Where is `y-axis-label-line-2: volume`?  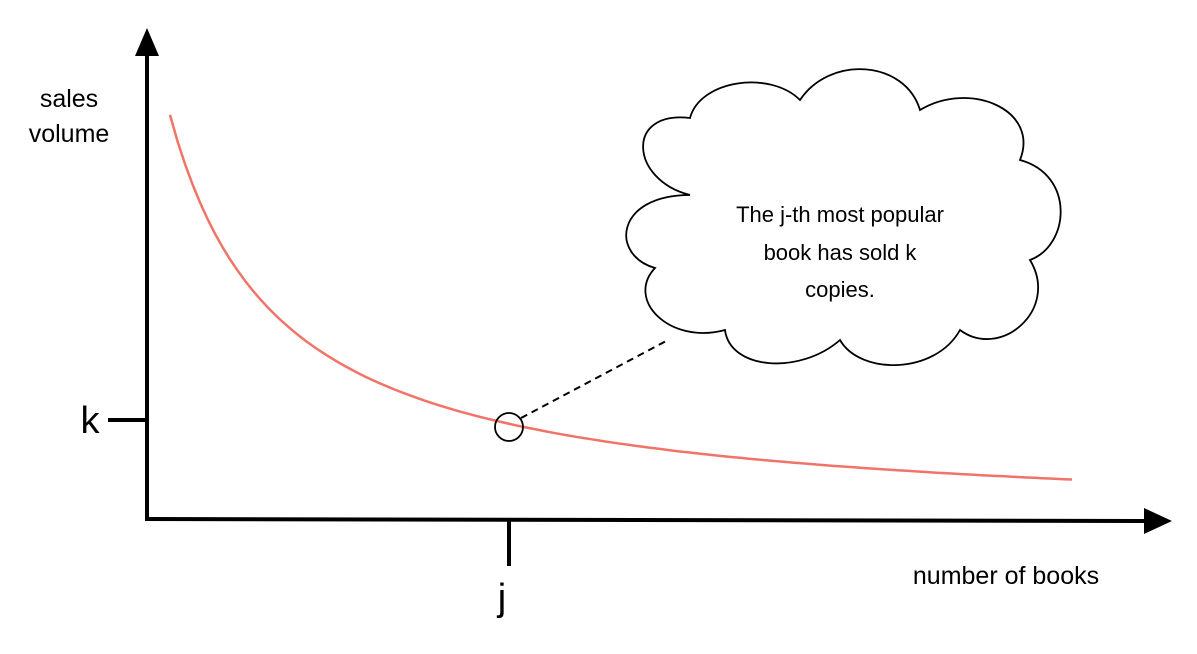 y-axis-label-line-2: volume is located at coordinates (69, 134).